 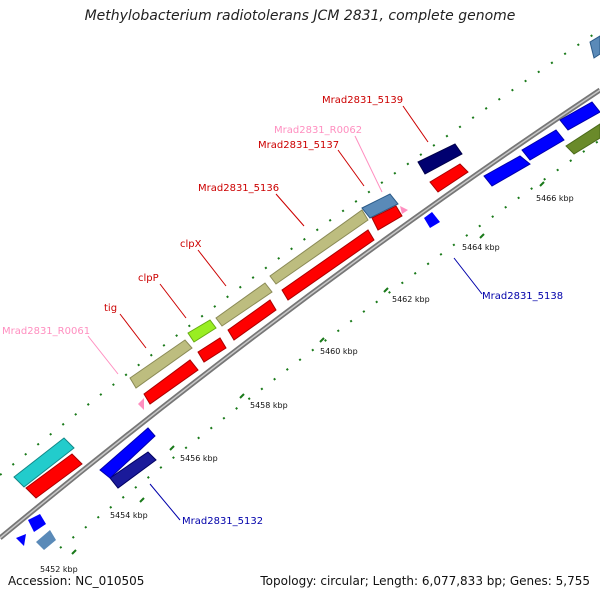 I want to click on tick-label: 5462 kbp, so click(x=411, y=299).